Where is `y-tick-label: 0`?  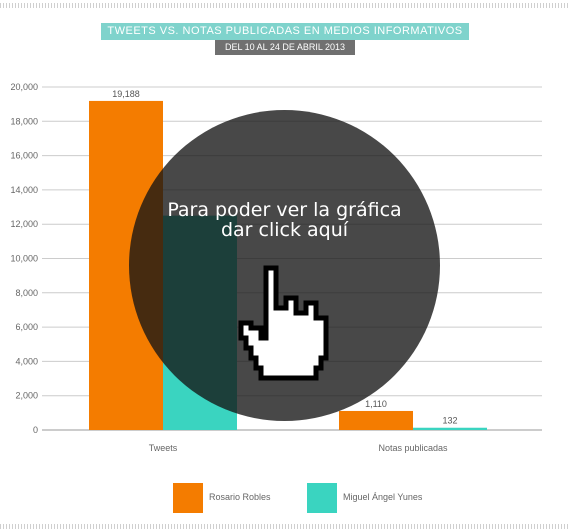 y-tick-label: 0 is located at coordinates (35, 430).